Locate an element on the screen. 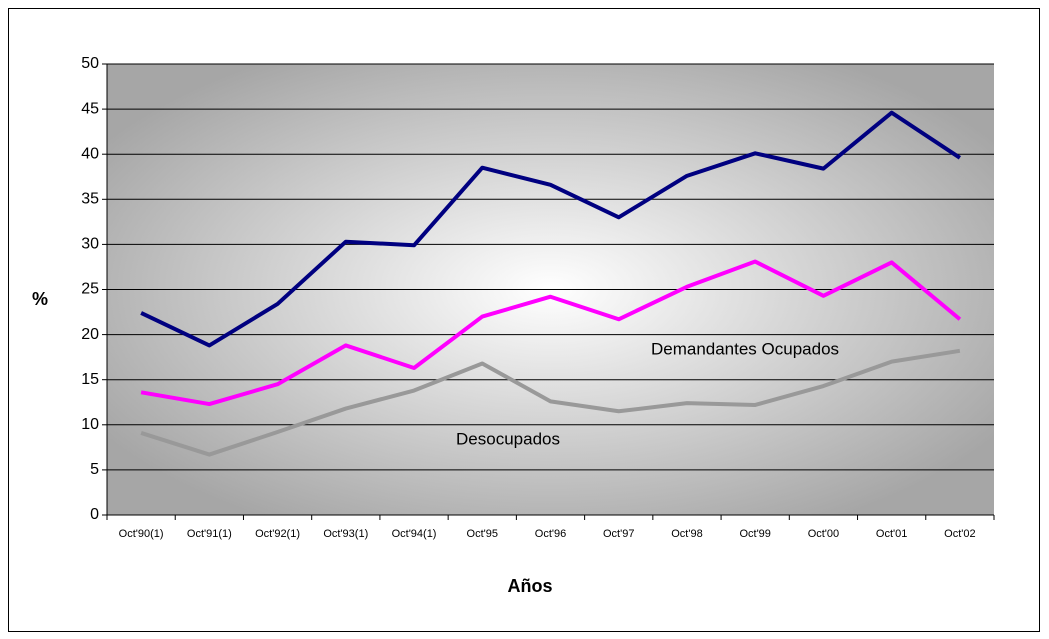 This screenshot has width=1049, height=639. y-tick-label: 40 is located at coordinates (90, 153).